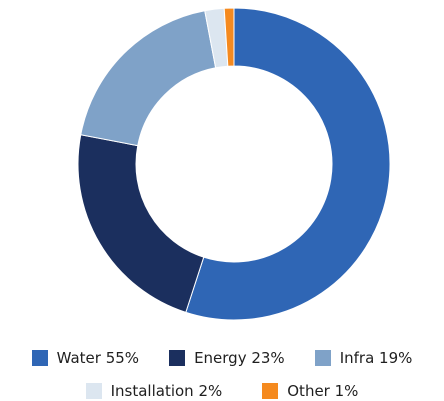  What do you see at coordinates (229, 37) in the screenshot?
I see `donut-slice-other` at bounding box center [229, 37].